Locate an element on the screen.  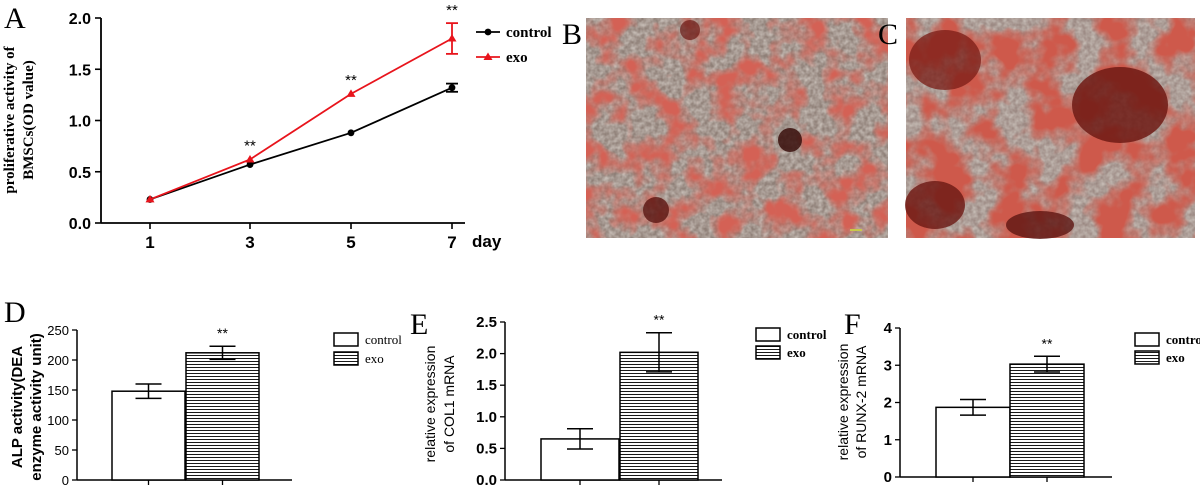
legend-exo-label: exo is located at coordinates (517, 58).